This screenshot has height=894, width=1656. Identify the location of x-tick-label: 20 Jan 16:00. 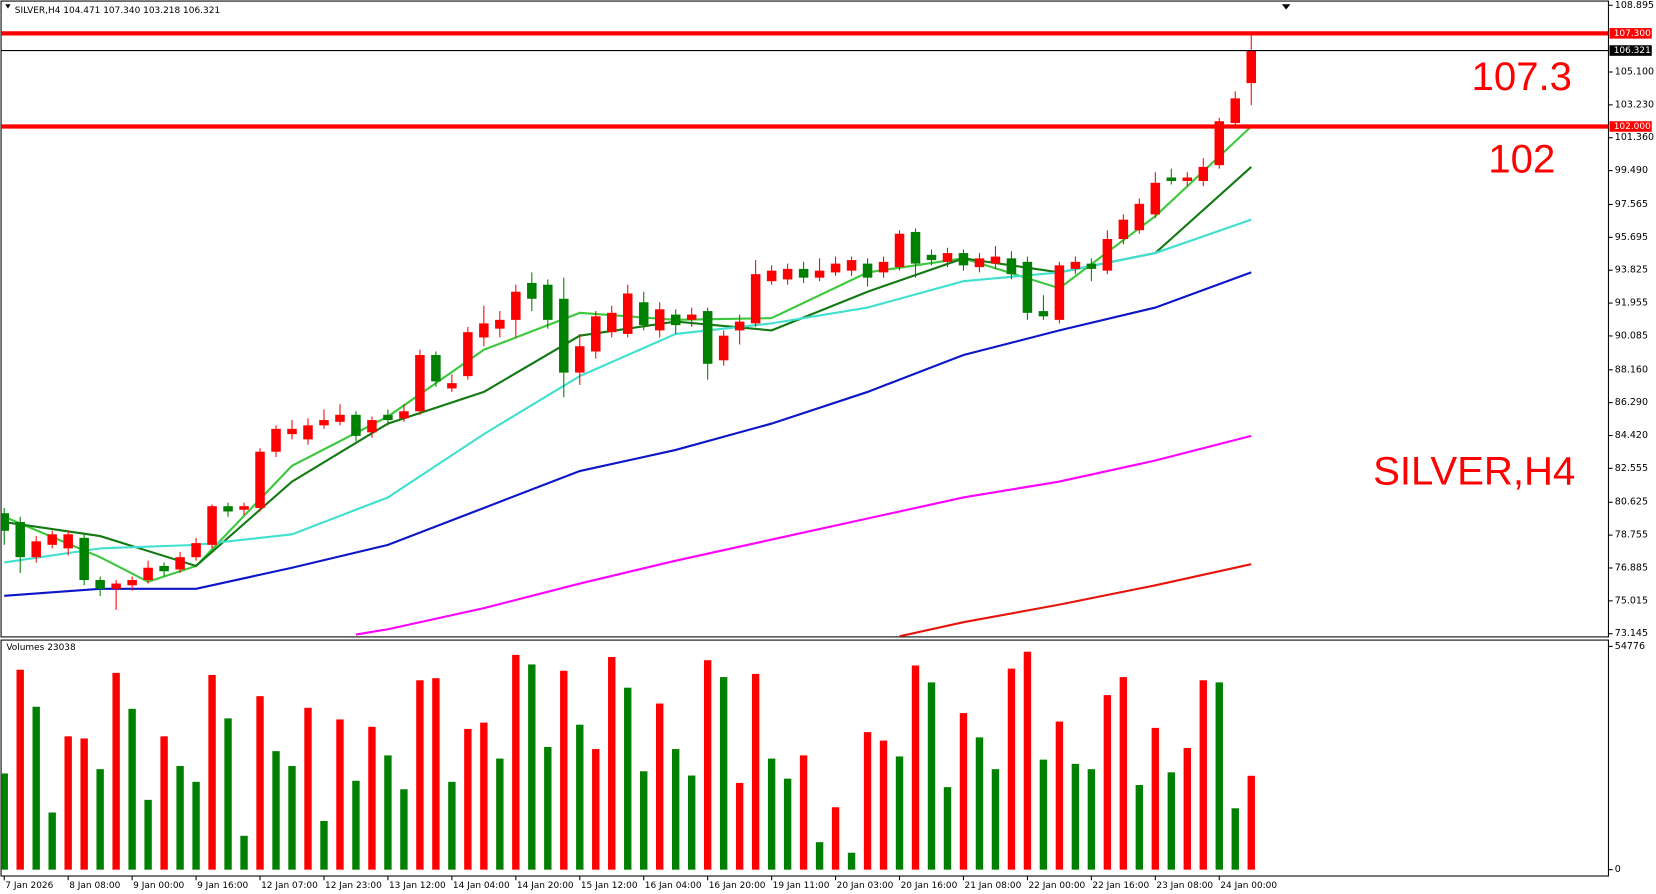
(929, 886).